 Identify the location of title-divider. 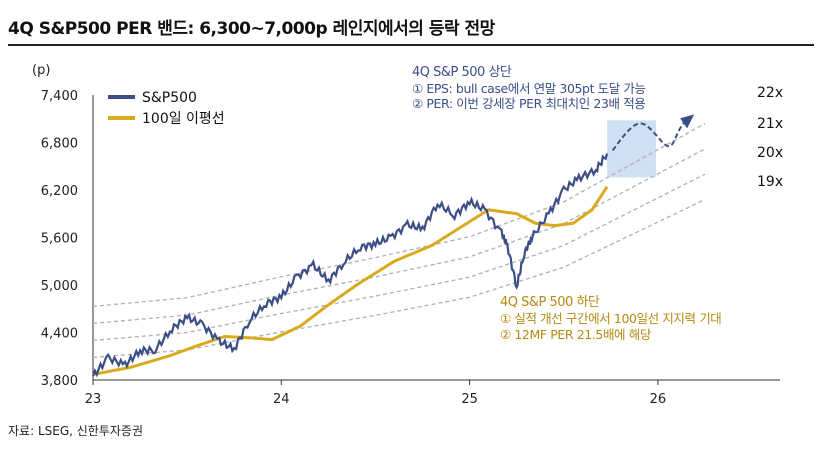
(411, 45).